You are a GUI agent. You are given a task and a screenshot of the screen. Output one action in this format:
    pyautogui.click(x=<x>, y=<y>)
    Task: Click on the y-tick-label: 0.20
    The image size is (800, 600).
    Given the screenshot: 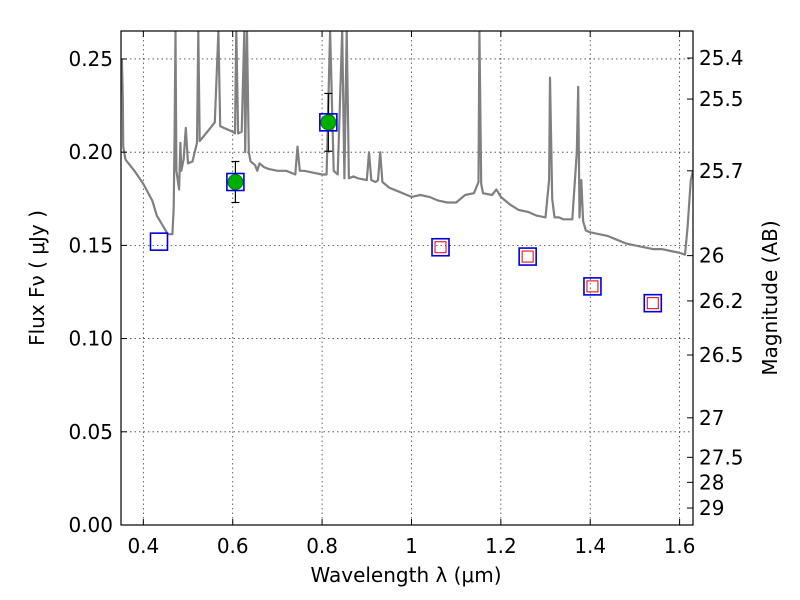 What is the action you would take?
    pyautogui.click(x=90, y=152)
    